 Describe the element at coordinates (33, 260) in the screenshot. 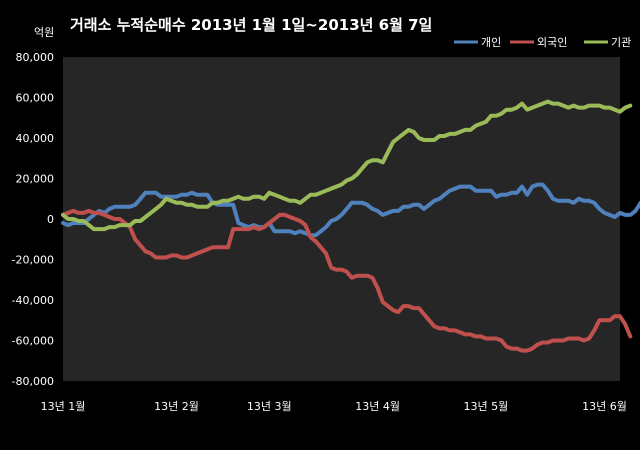

I see `y-tick-label: -20,000` at that location.